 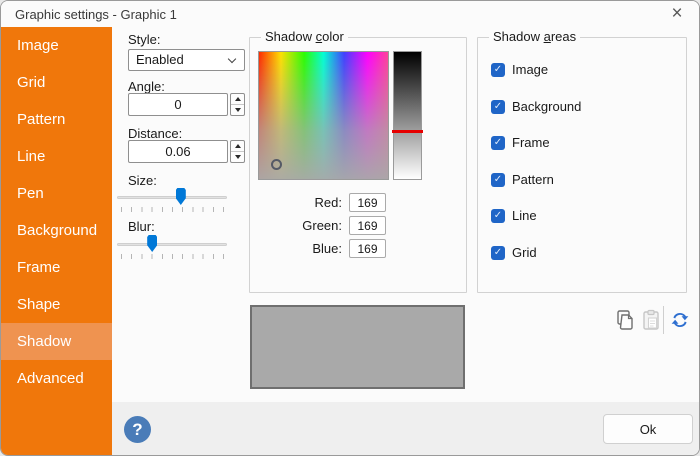 What do you see at coordinates (237, 109) in the screenshot?
I see `angle-spin-down-icon` at bounding box center [237, 109].